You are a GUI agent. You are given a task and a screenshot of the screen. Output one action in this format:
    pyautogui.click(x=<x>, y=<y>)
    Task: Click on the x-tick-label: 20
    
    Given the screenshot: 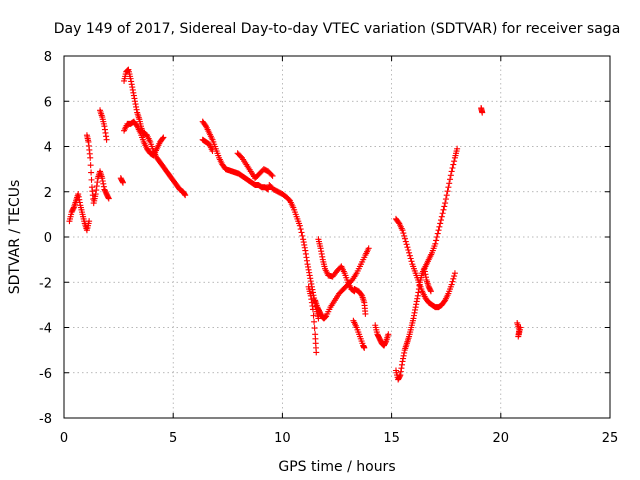 What is the action you would take?
    pyautogui.click(x=501, y=438)
    